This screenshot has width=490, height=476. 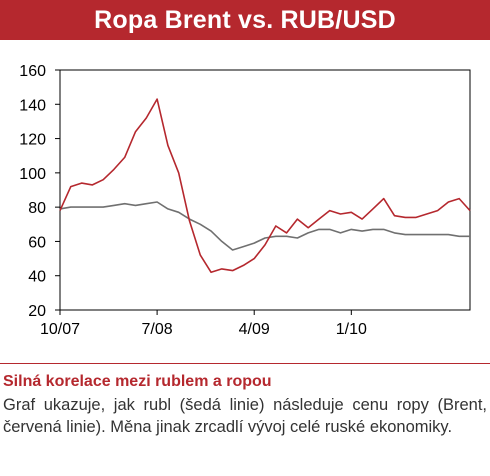 What do you see at coordinates (37, 208) in the screenshot?
I see `y-tick-label: 80` at bounding box center [37, 208].